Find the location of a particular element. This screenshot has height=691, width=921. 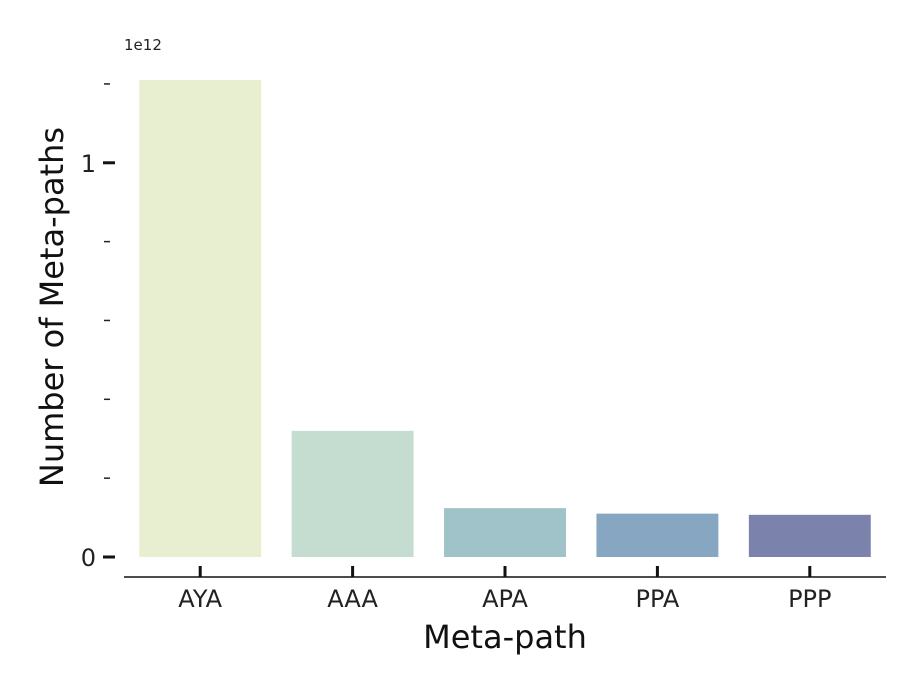

bar-aya is located at coordinates (200, 318).